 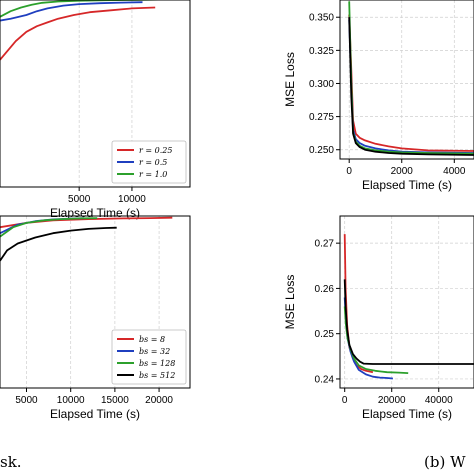 I want to click on legend-entry: r = 0.25, so click(x=155, y=150).